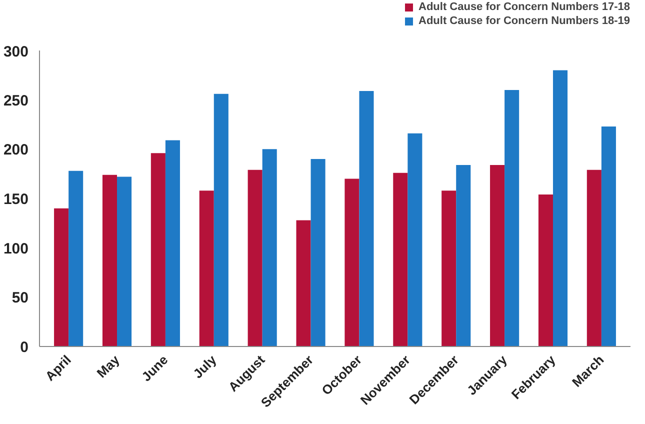  What do you see at coordinates (16, 101) in the screenshot?
I see `y-tick-label: 250` at bounding box center [16, 101].